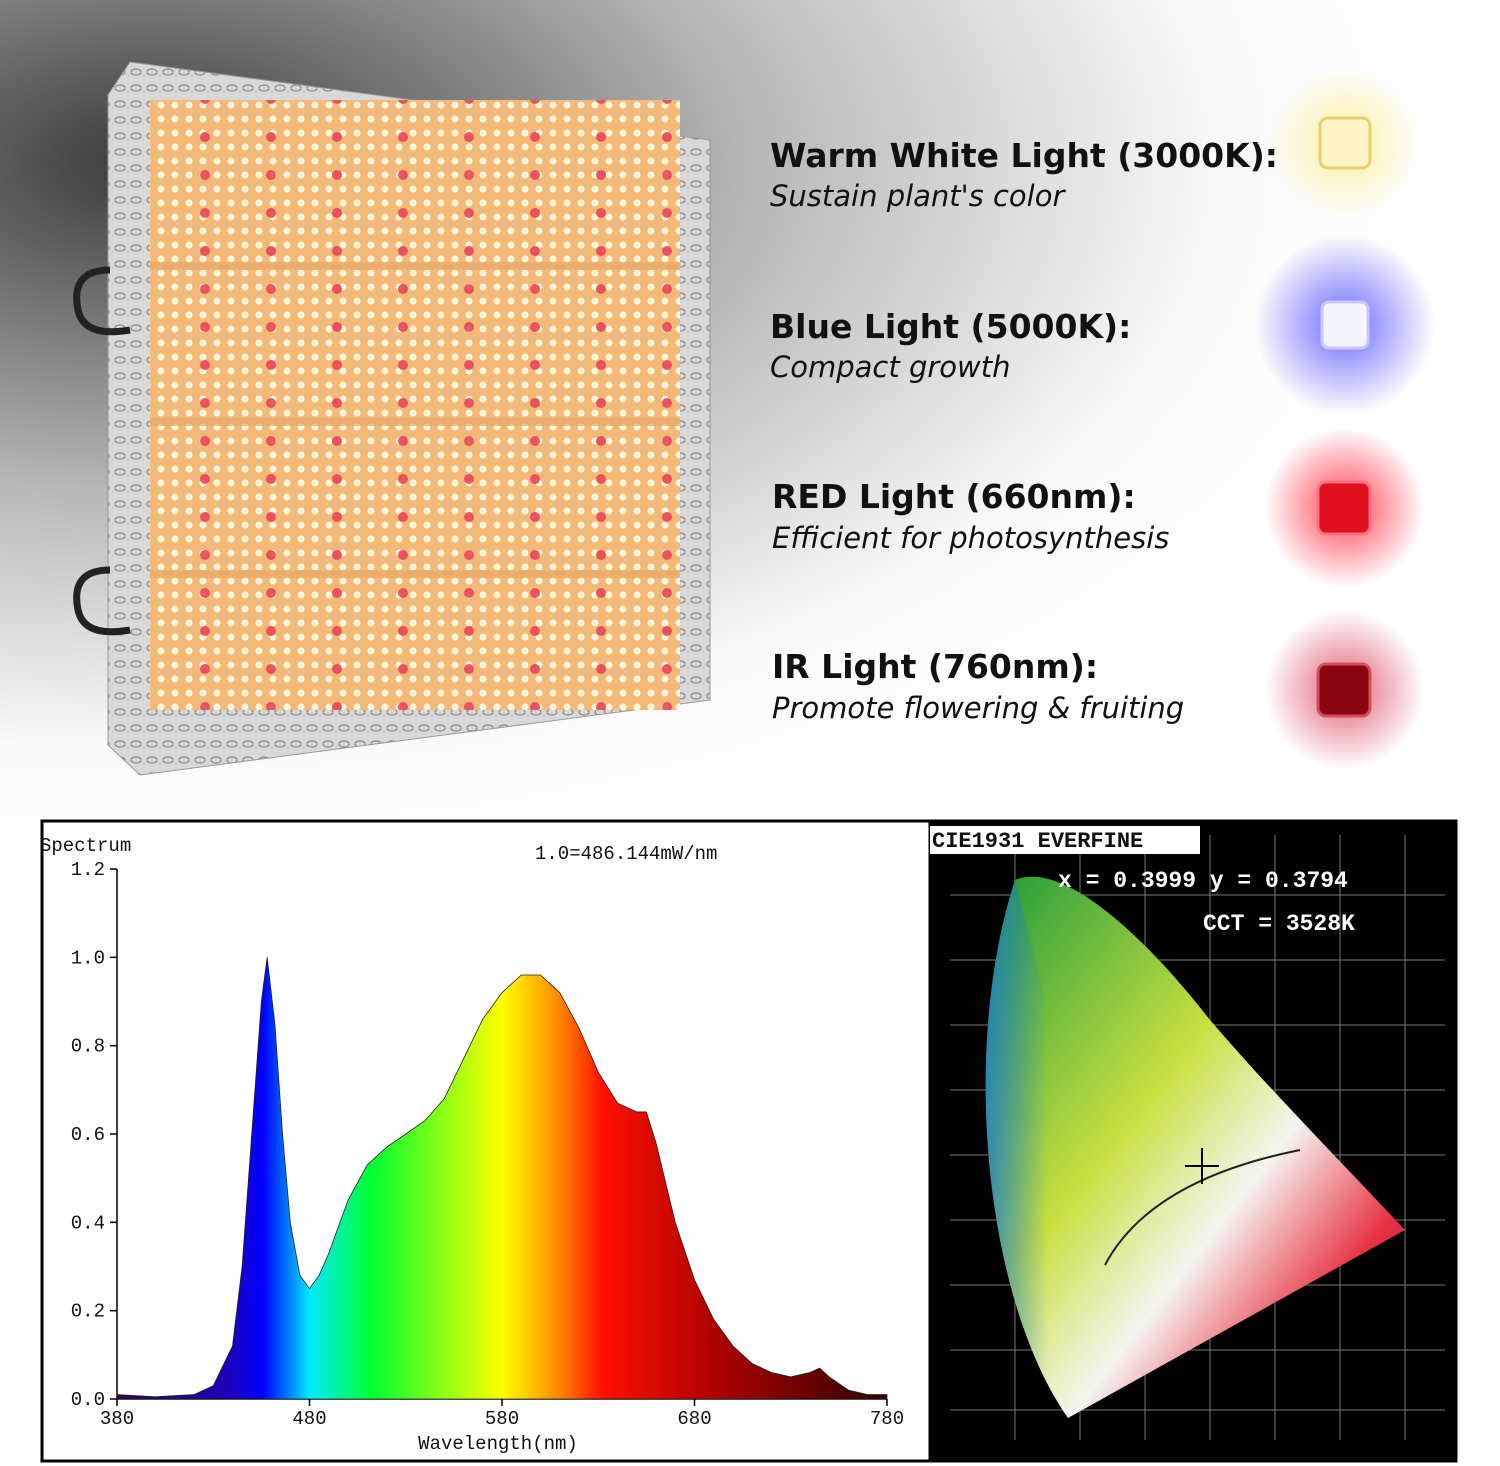  What do you see at coordinates (309, 1419) in the screenshot?
I see `x-tick-label: 480` at bounding box center [309, 1419].